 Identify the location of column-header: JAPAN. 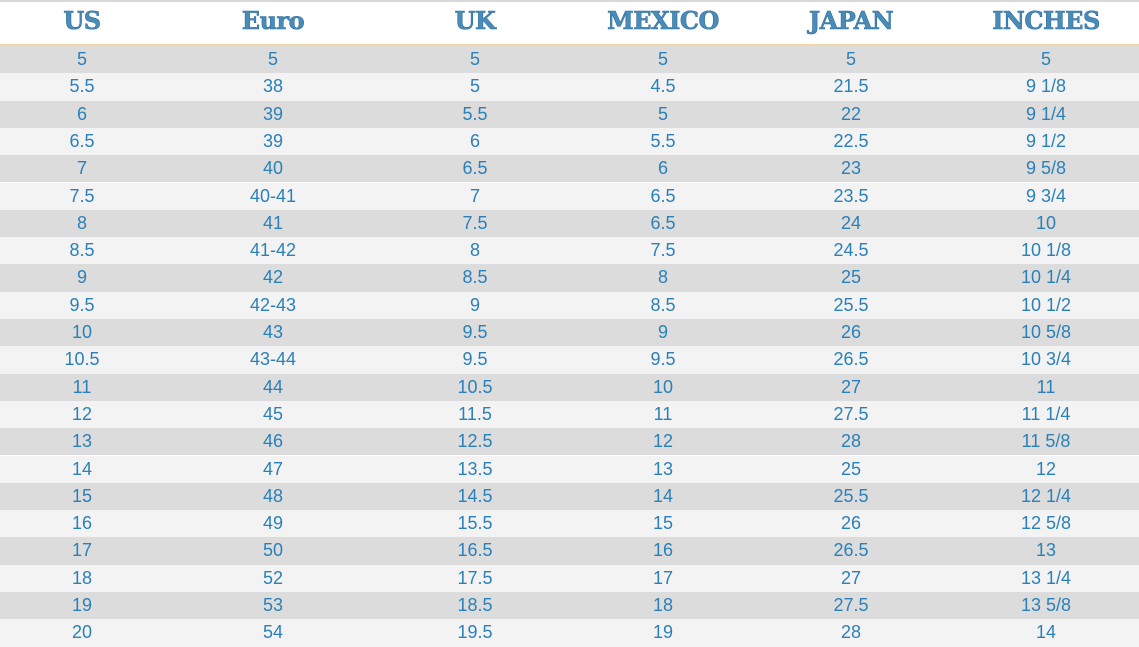
(851, 21).